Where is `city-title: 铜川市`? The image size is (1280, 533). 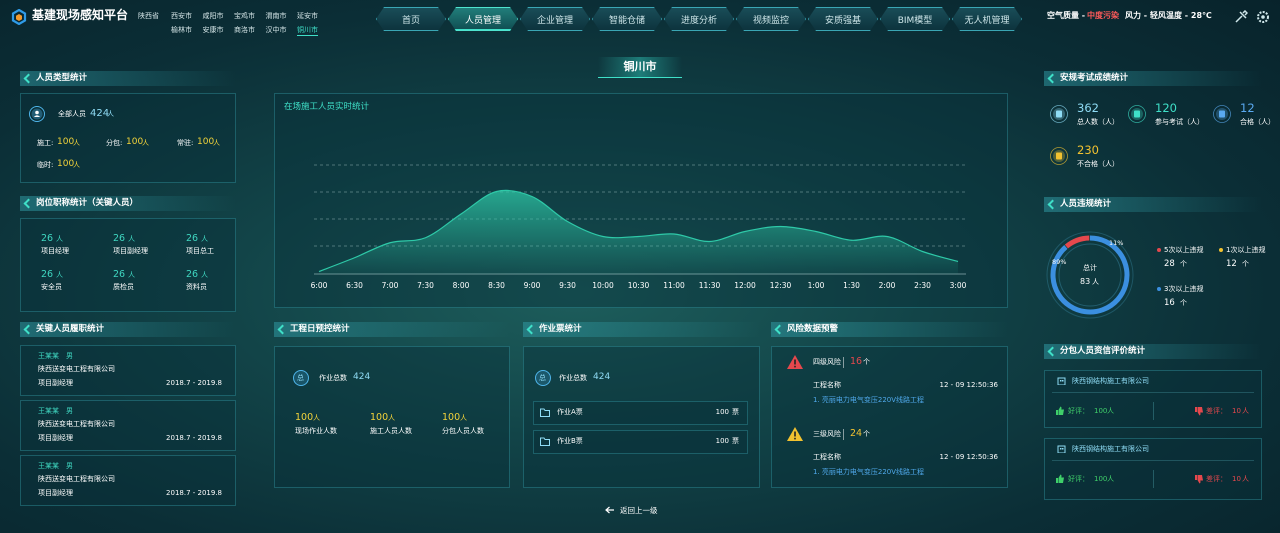
city-title: 铜川市 is located at coordinates (640, 67).